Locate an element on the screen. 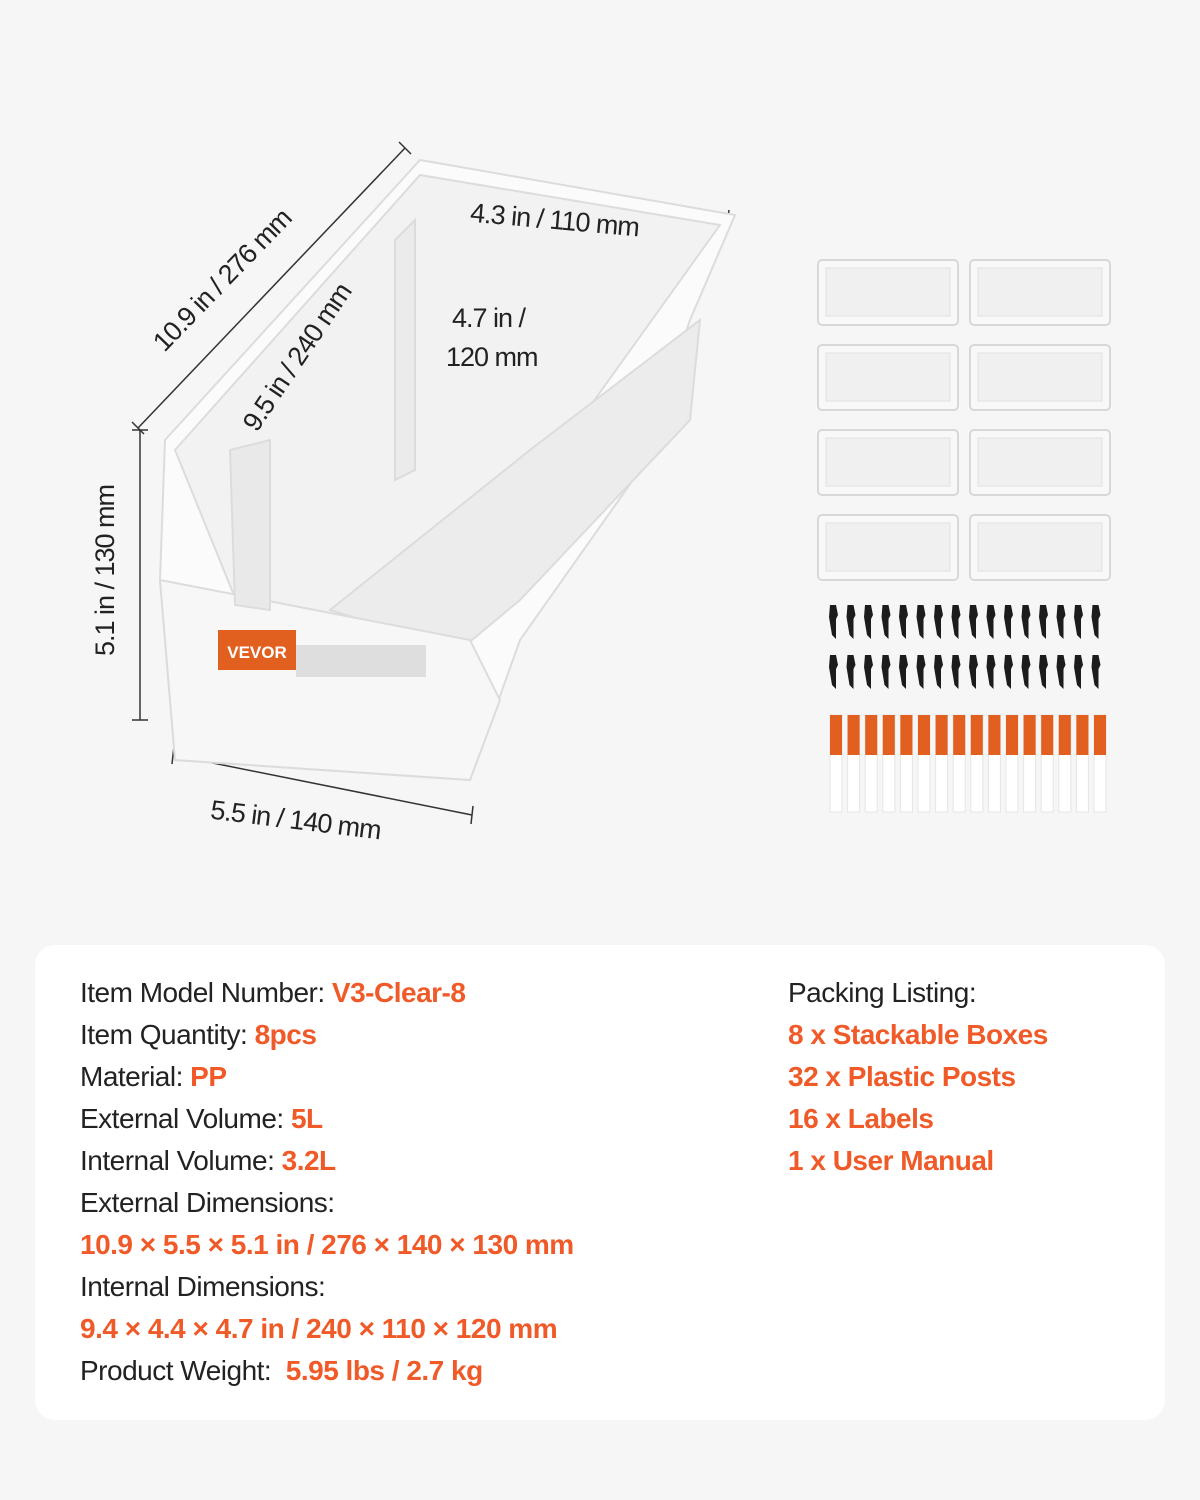 The width and height of the screenshot is (1200, 1500). vevor-logo: VEVOR is located at coordinates (257, 652).